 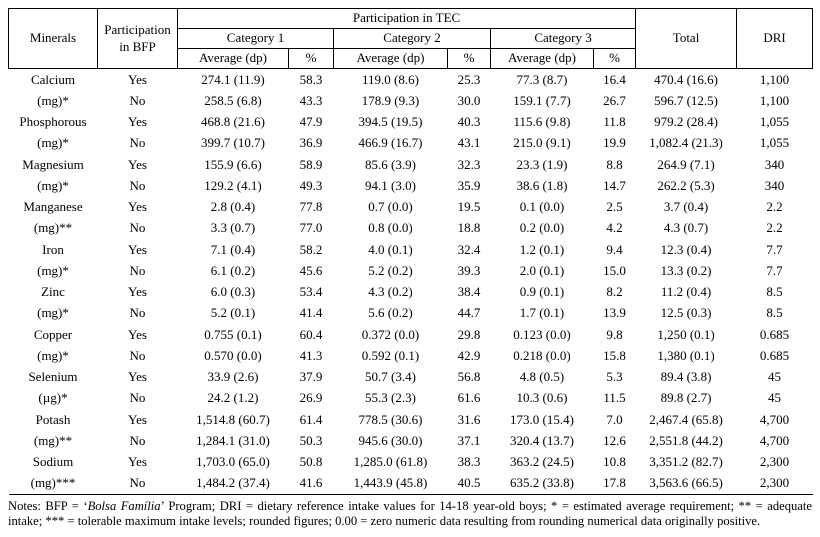 What do you see at coordinates (542, 164) in the screenshot?
I see `cell-c3_avg: 23.3 (1.9)` at bounding box center [542, 164].